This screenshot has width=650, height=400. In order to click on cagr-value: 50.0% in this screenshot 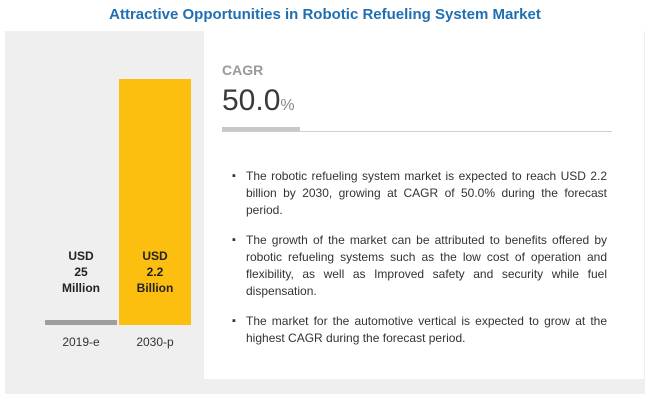, I will do `click(258, 101)`.